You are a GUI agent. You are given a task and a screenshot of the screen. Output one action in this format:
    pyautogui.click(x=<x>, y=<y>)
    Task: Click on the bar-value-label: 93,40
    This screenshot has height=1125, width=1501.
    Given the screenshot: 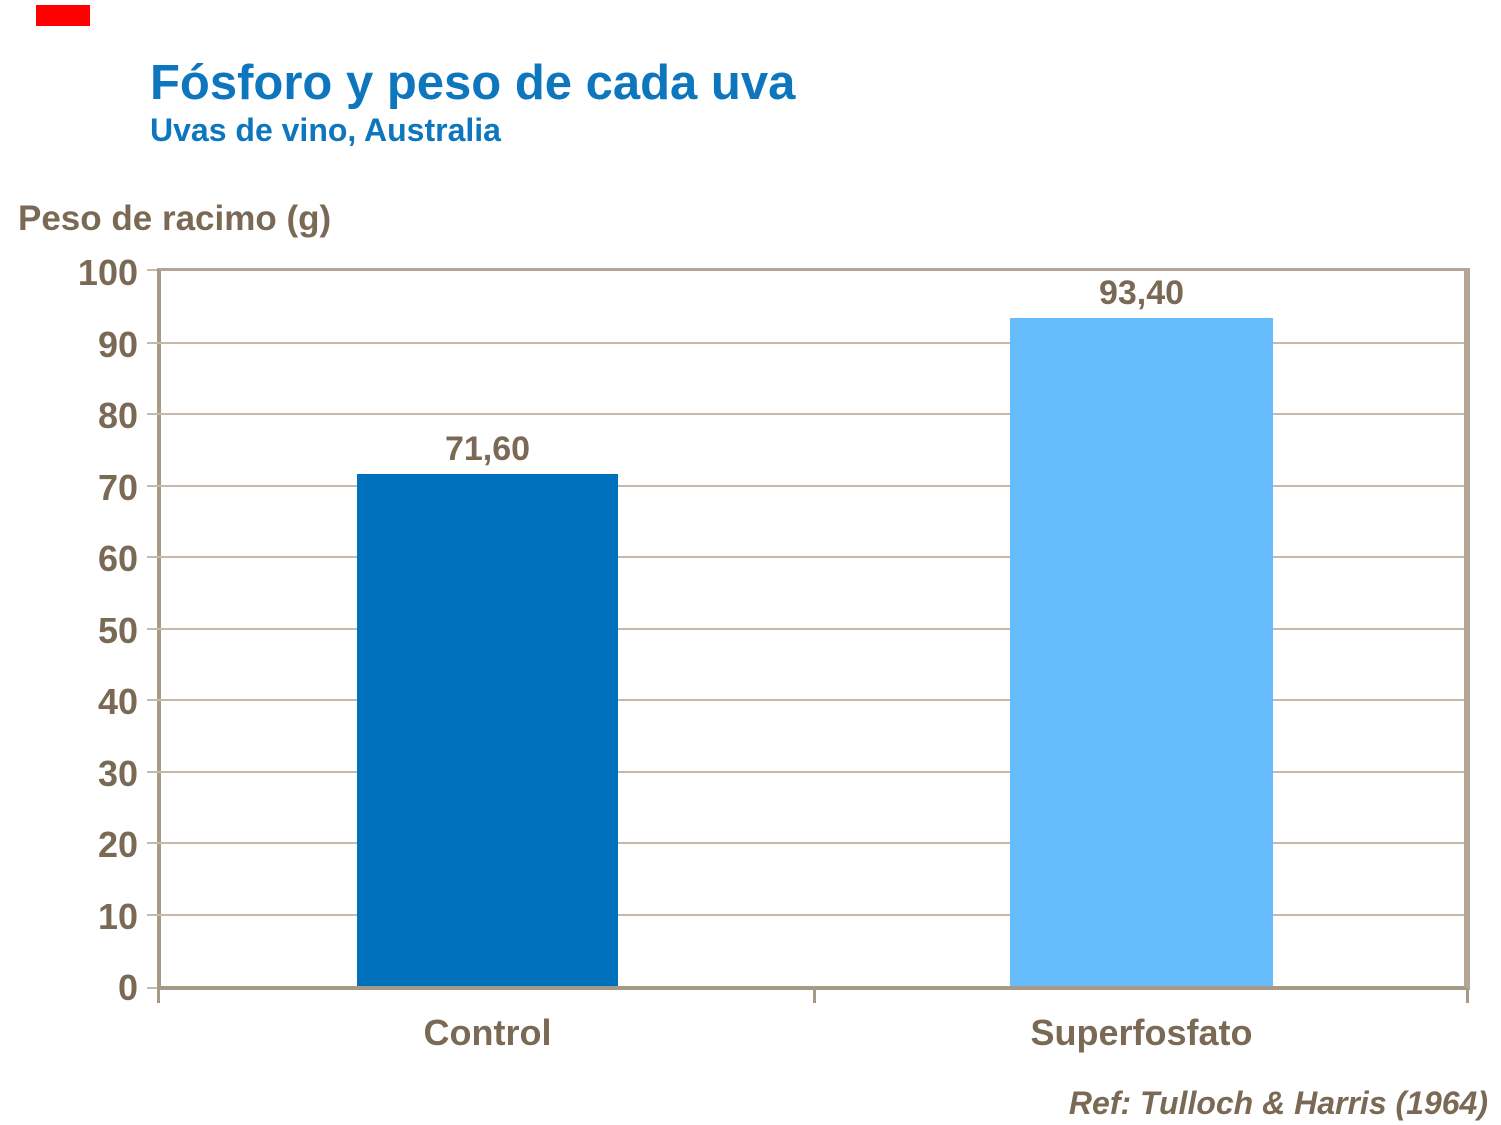 What is the action you would take?
    pyautogui.click(x=1141, y=293)
    